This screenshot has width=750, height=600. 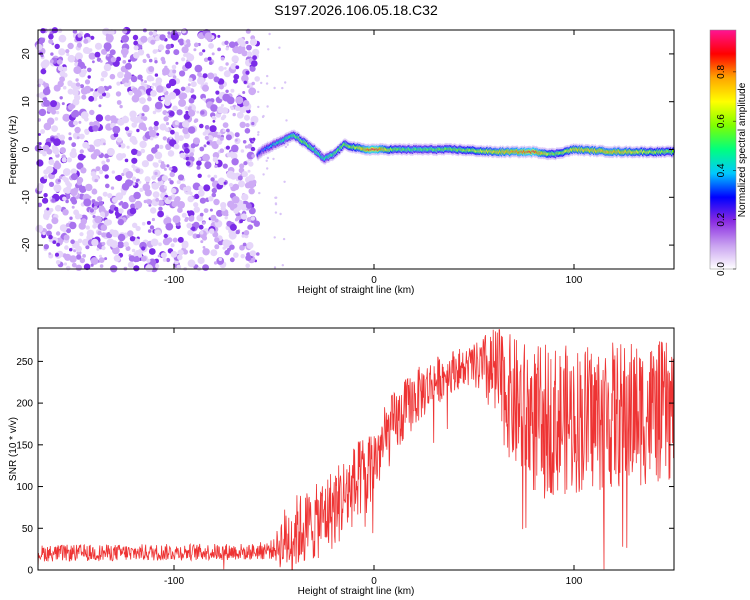 What do you see at coordinates (161, 149) in the screenshot?
I see `spectrogram-noise` at bounding box center [161, 149].